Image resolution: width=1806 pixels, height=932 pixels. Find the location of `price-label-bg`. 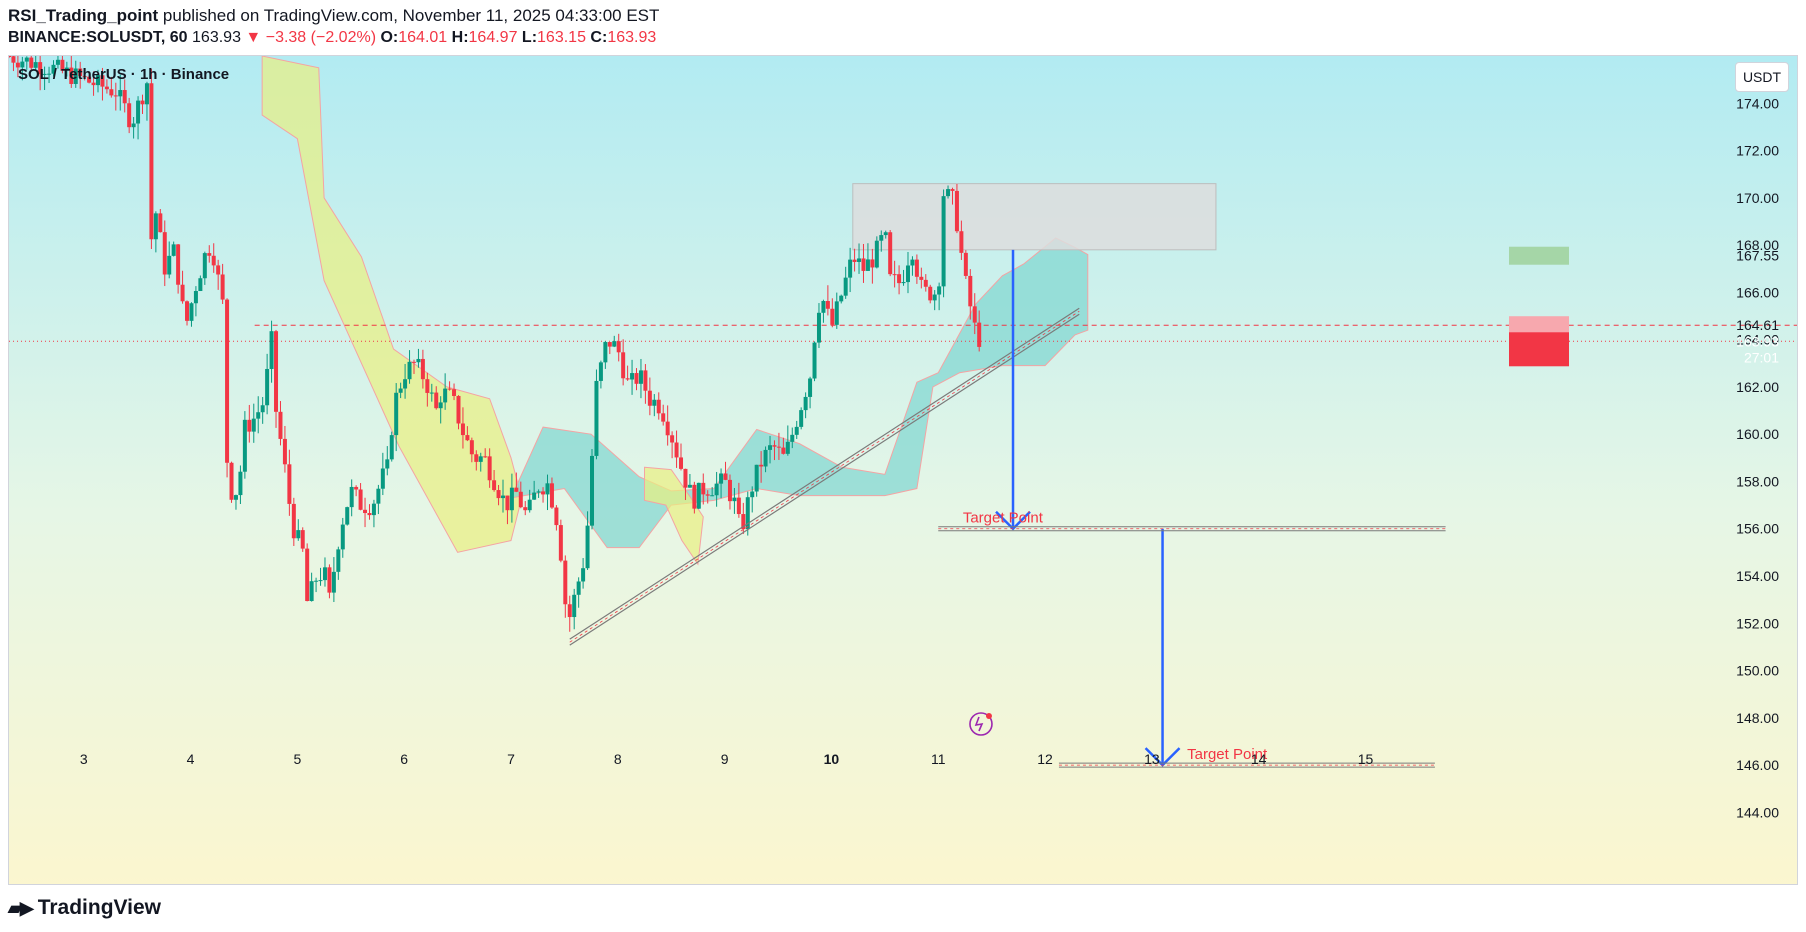

price-label-bg is located at coordinates (1539, 349).